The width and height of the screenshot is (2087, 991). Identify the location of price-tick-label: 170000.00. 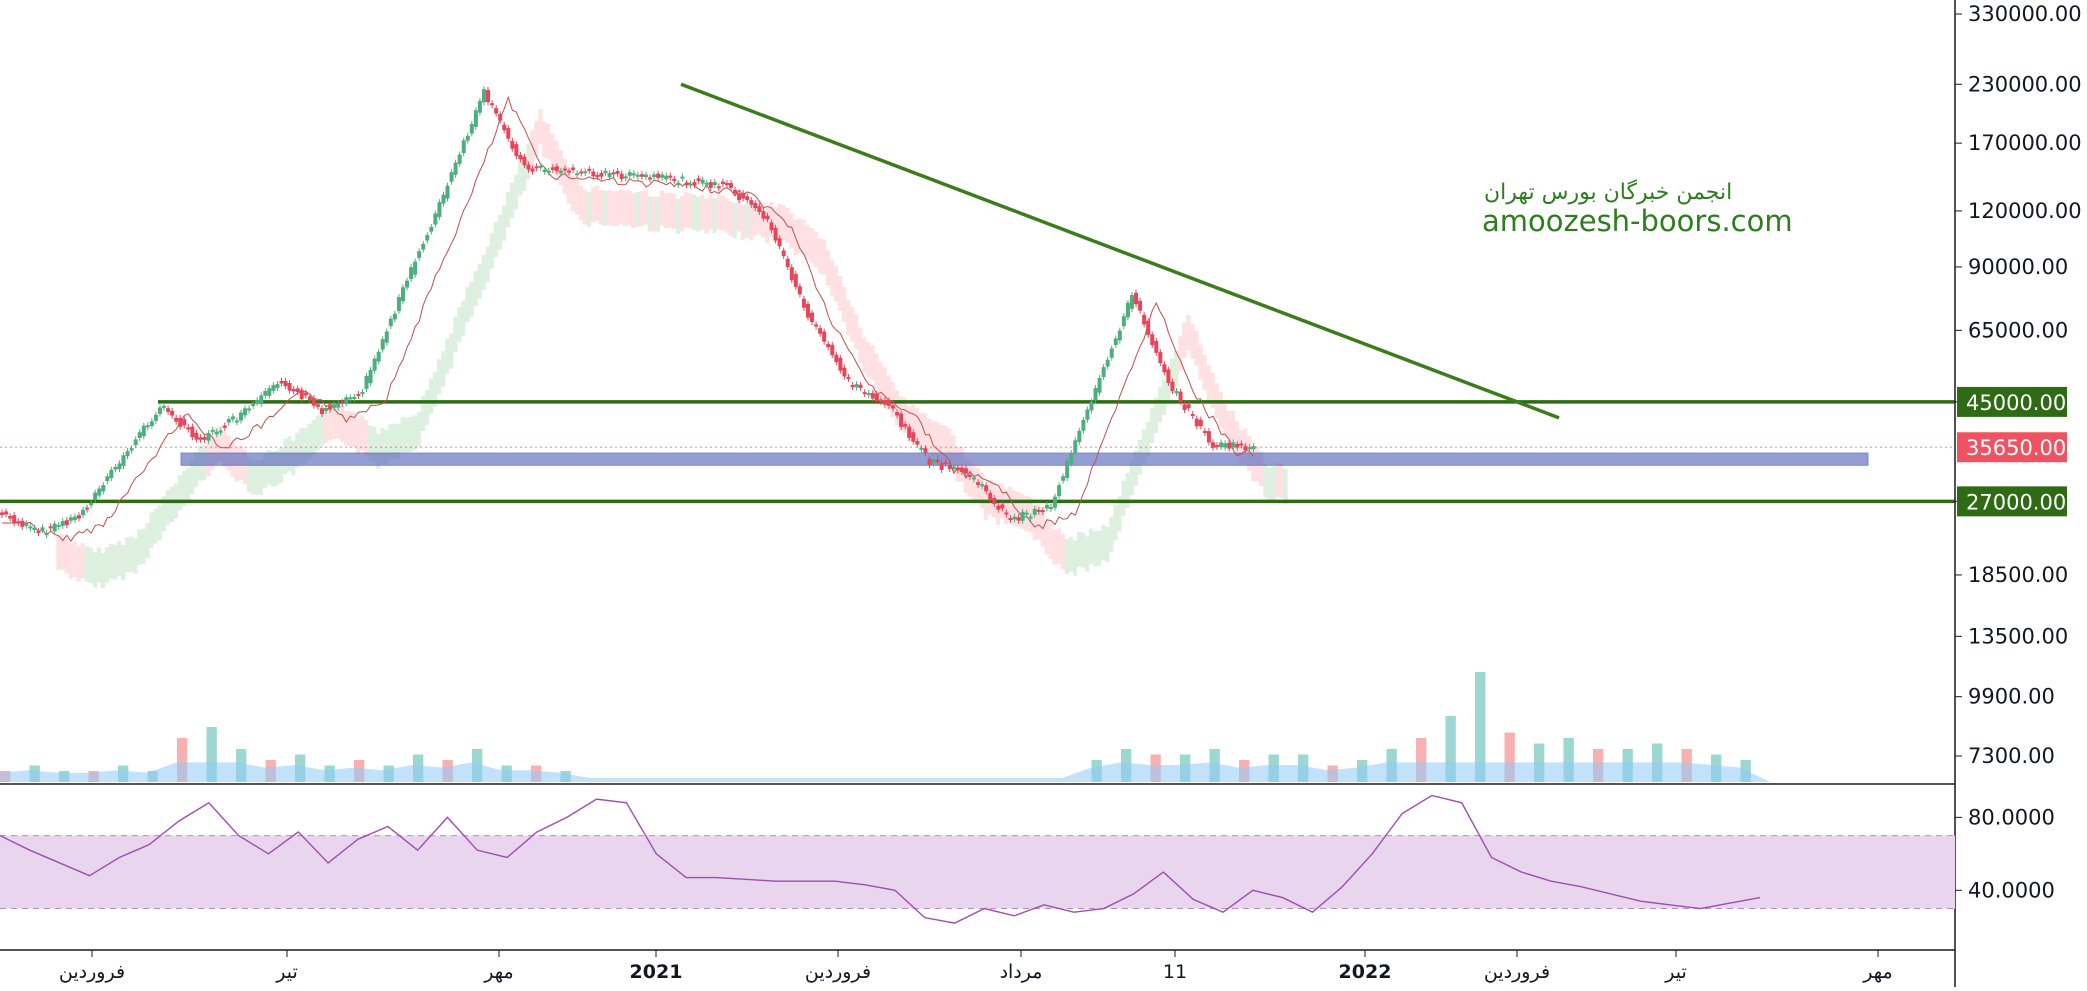
(2025, 143).